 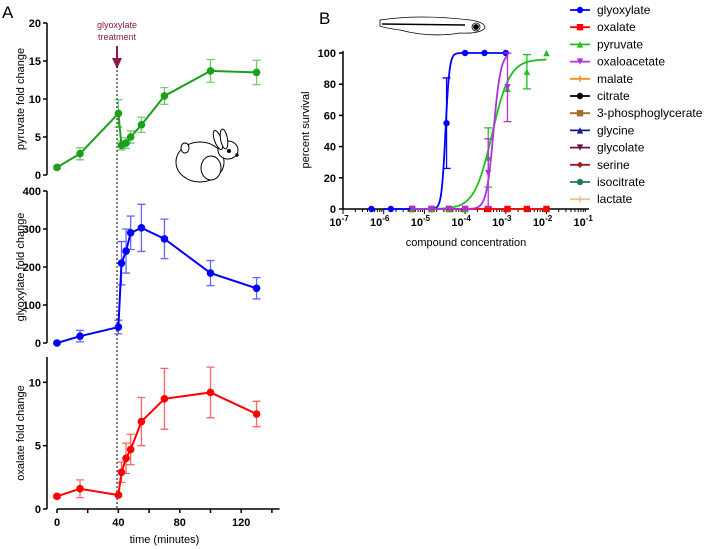 What do you see at coordinates (35, 62) in the screenshot?
I see `y-tick-label: 15` at bounding box center [35, 62].